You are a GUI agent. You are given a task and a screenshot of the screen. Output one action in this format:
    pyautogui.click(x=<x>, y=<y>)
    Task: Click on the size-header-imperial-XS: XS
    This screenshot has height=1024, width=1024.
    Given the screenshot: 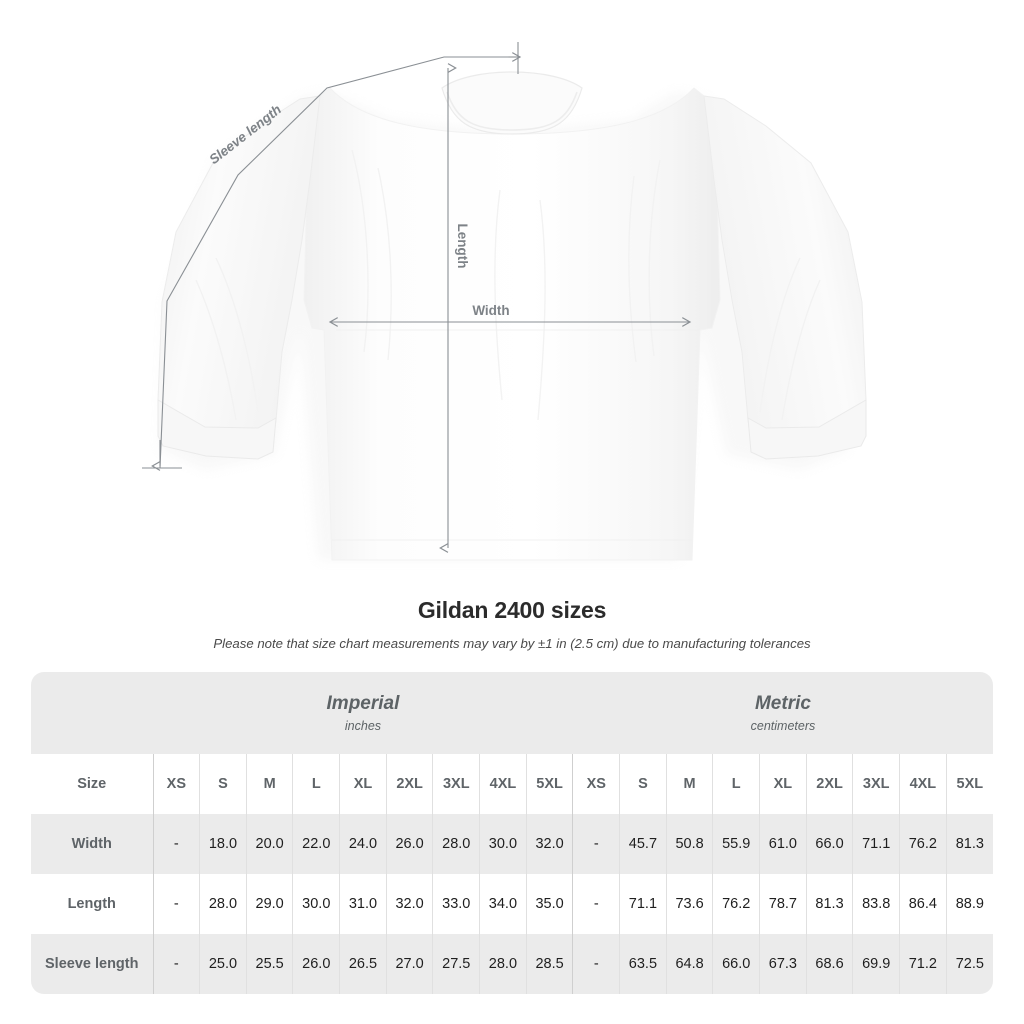 What is the action you would take?
    pyautogui.click(x=176, y=784)
    